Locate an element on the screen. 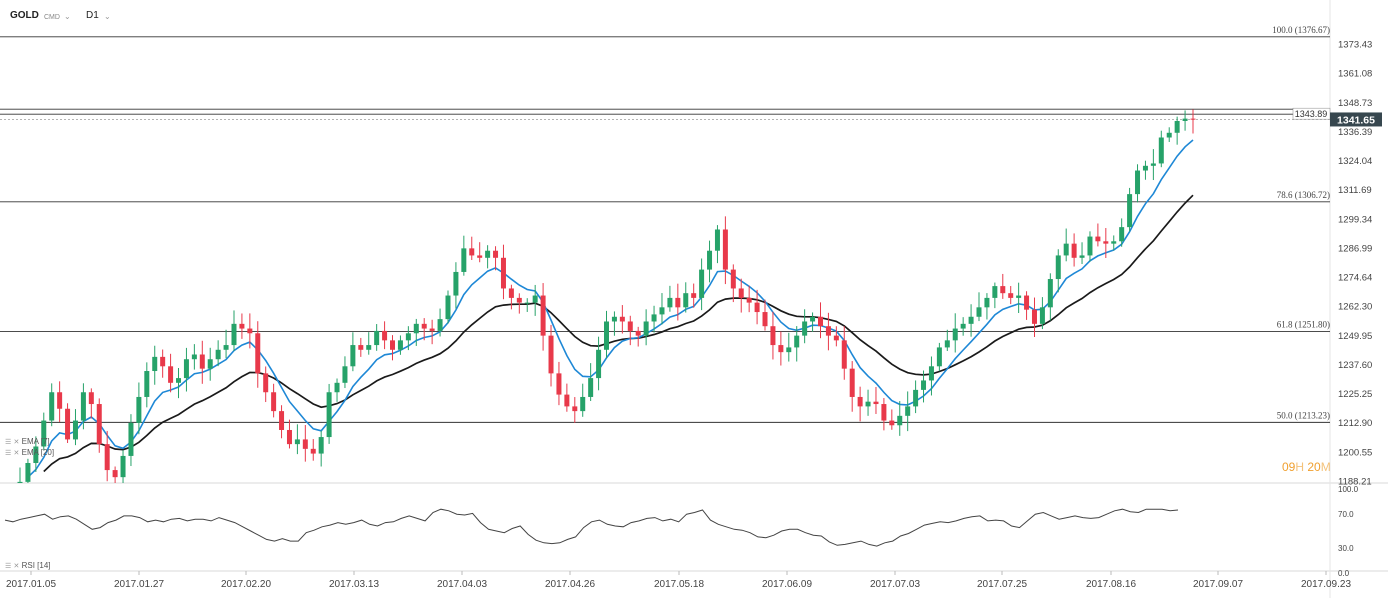 The height and width of the screenshot is (598, 1388). price-tick-label: 1212.90 is located at coordinates (1355, 423).